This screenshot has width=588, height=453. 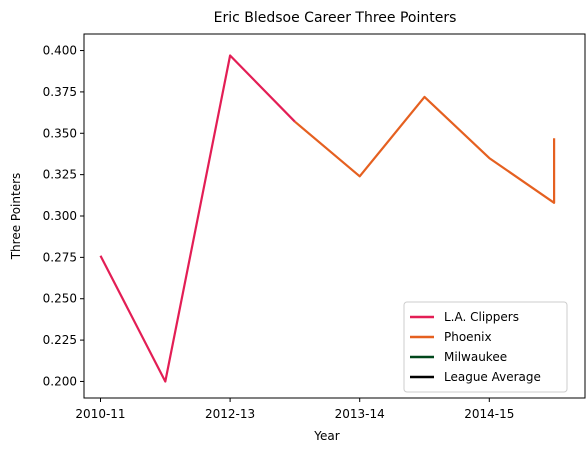 What do you see at coordinates (60, 175) in the screenshot?
I see `y-tick-label-5: 0.325` at bounding box center [60, 175].